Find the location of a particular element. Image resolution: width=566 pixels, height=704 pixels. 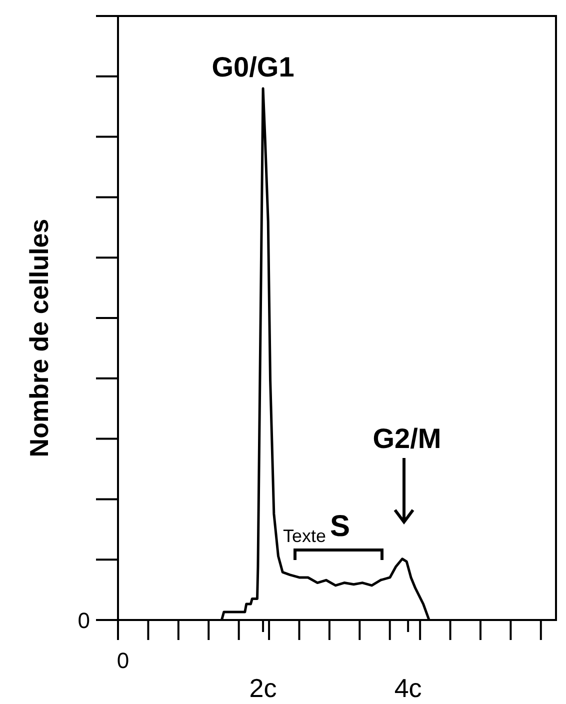

annotation: S is located at coordinates (340, 526).